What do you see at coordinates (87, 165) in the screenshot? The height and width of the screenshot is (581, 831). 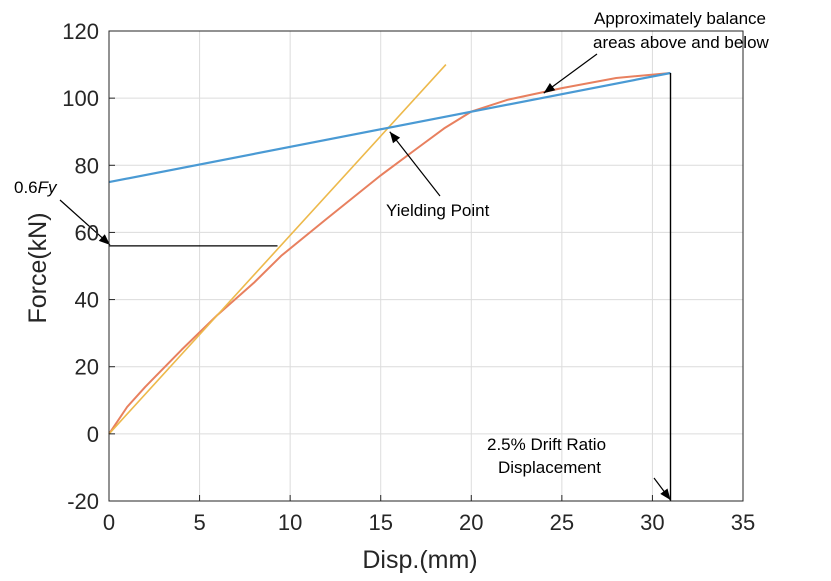 I see `y-tick-label: 80` at bounding box center [87, 165].